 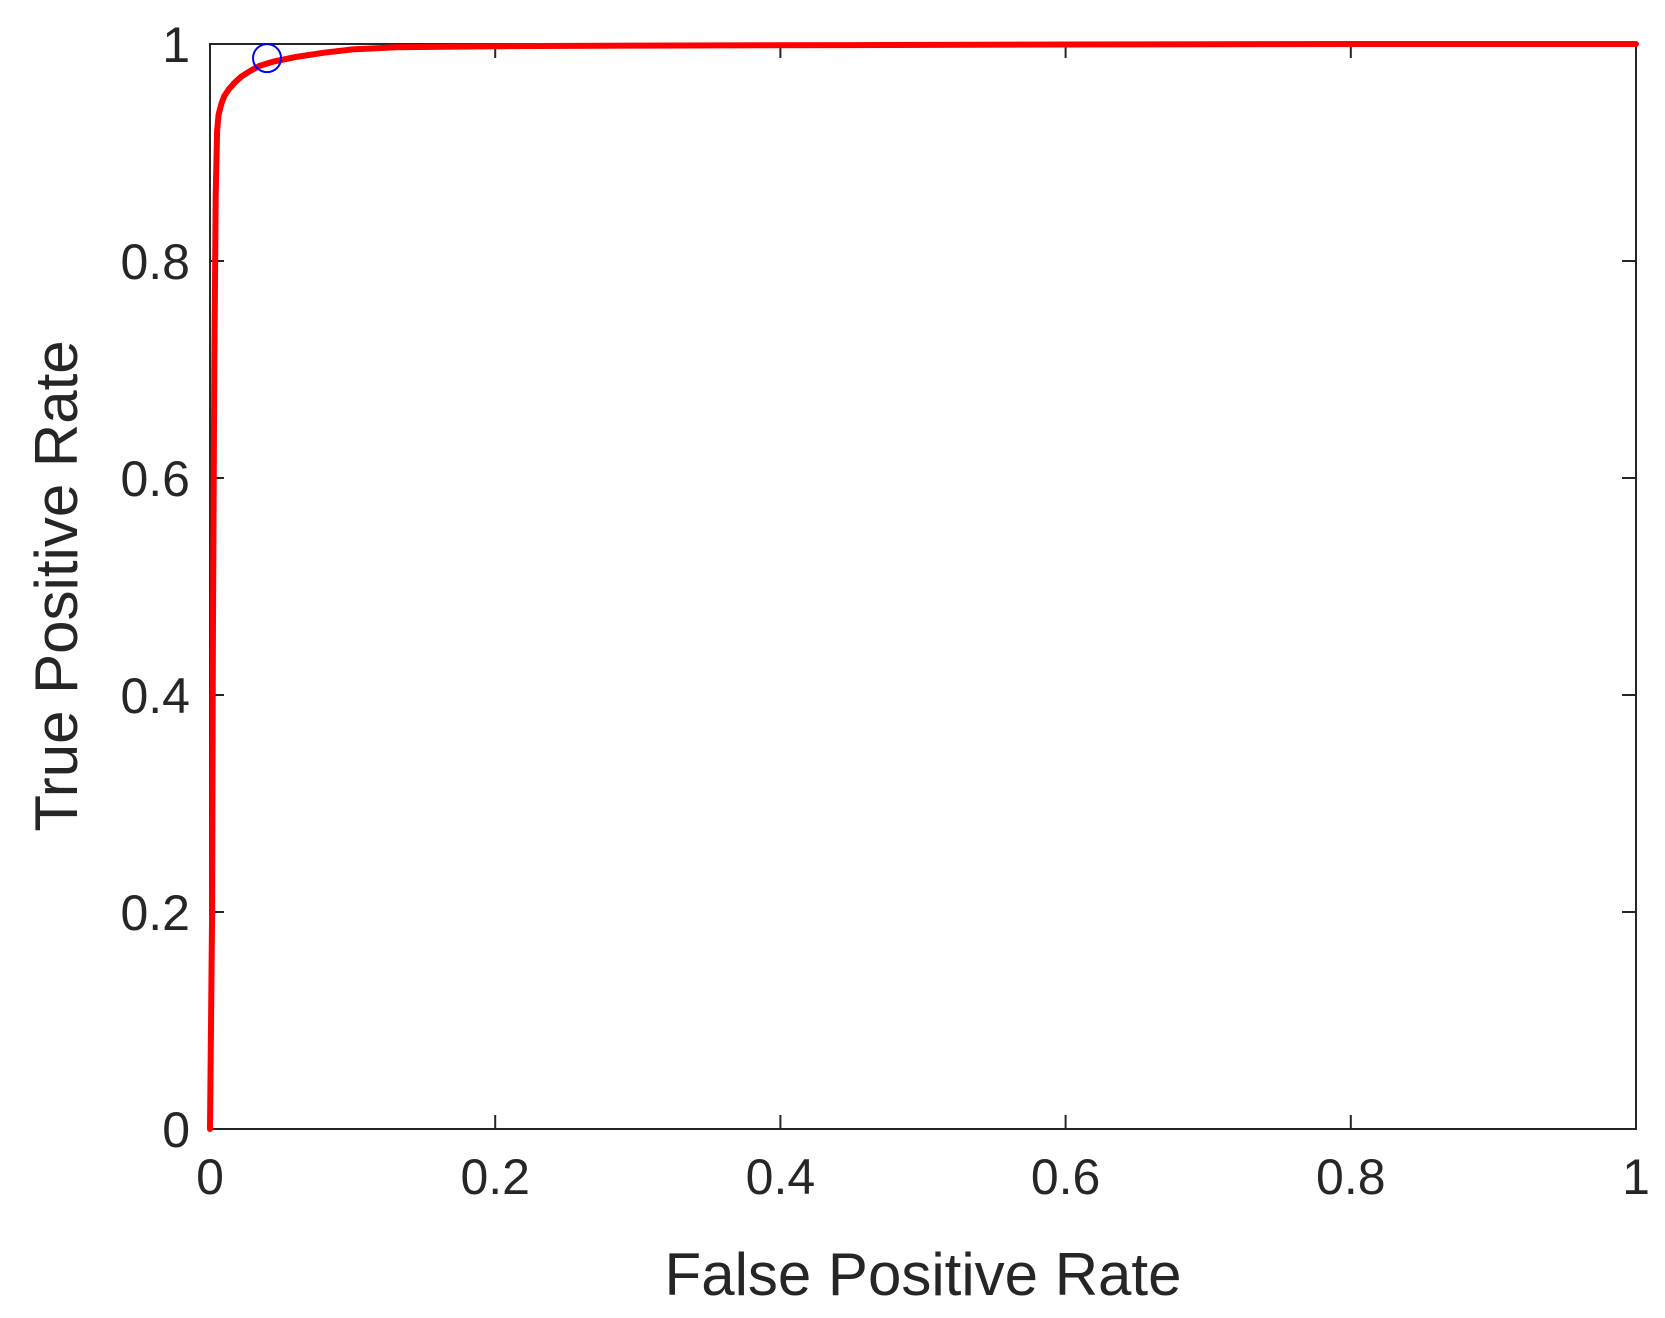 What do you see at coordinates (155, 696) in the screenshot?
I see `y-tick-label: 0.4` at bounding box center [155, 696].